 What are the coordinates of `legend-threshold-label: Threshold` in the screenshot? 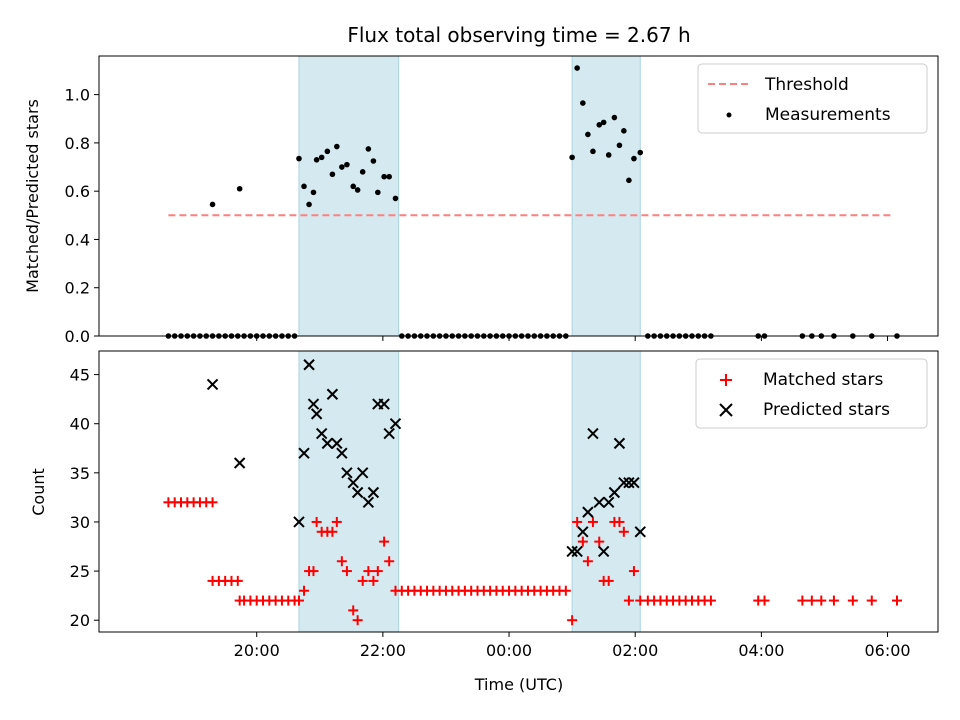 It's located at (806, 85).